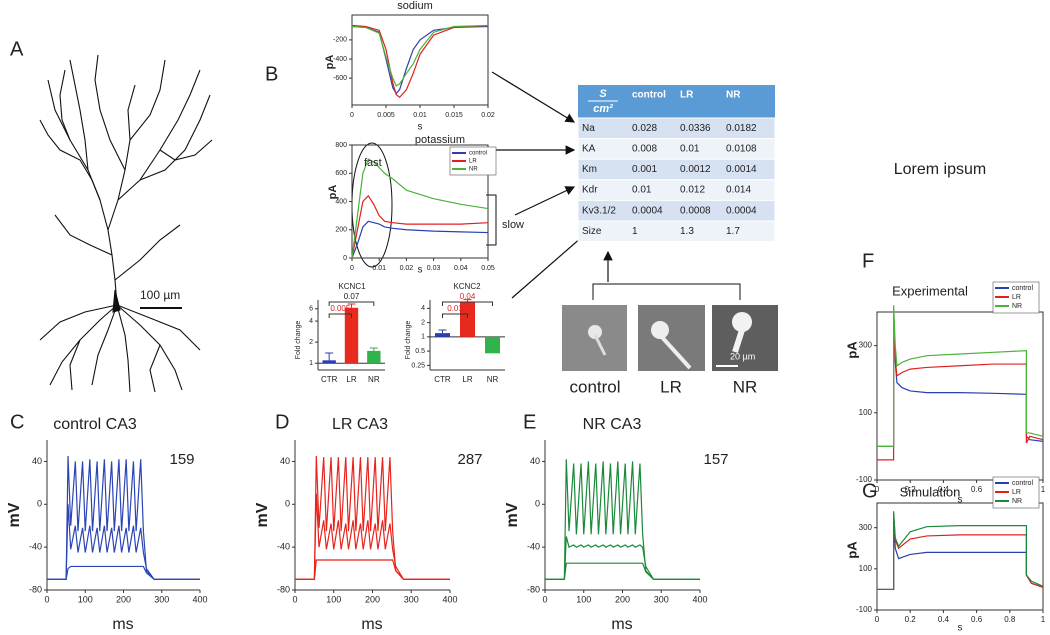 This screenshot has width=1050, height=635. I want to click on table-cell: 0.008, so click(644, 149).